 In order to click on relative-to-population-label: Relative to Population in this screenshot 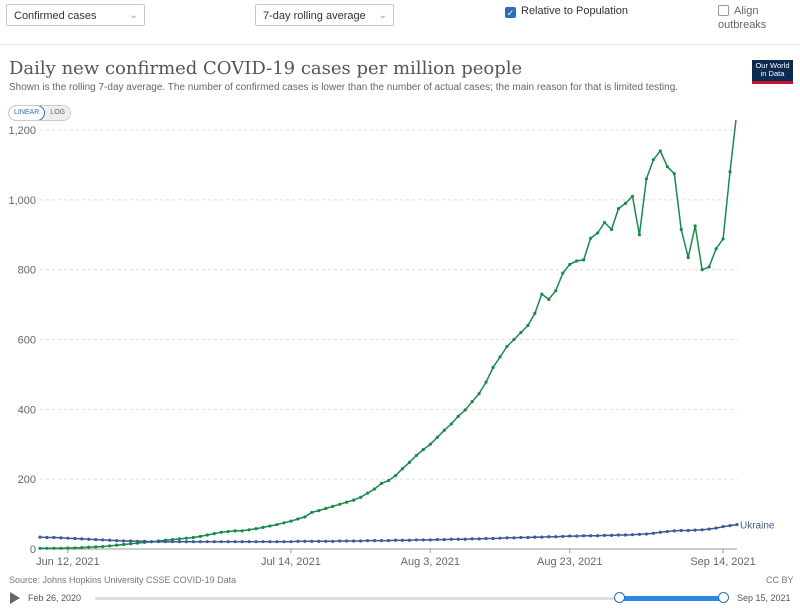, I will do `click(575, 11)`.